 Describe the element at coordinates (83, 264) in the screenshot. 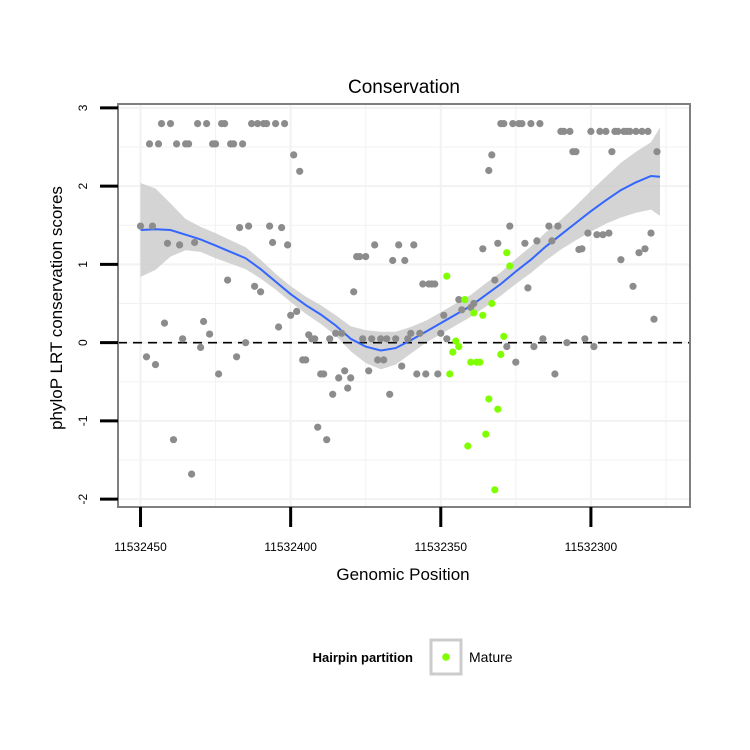

I see `y-tick-label: 1` at that location.